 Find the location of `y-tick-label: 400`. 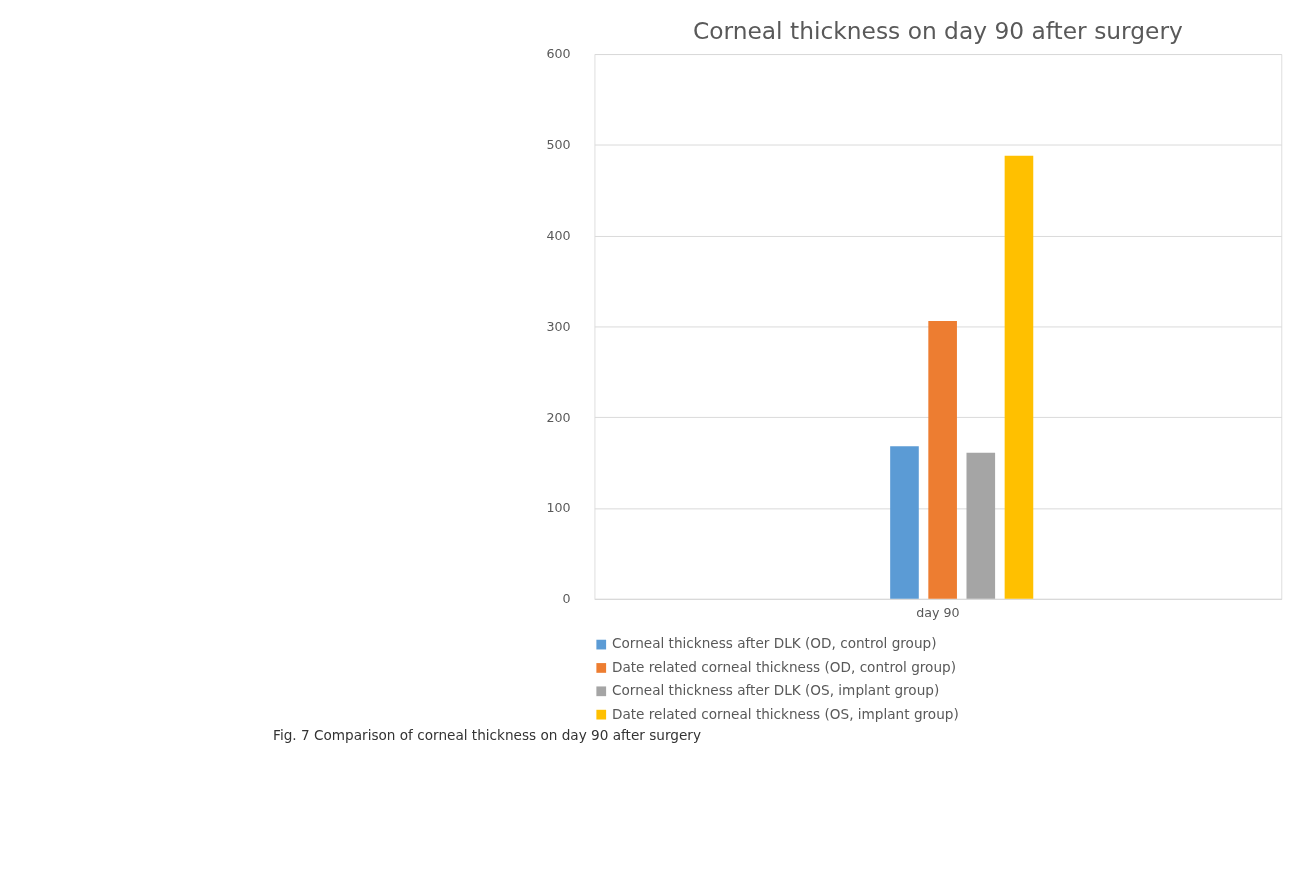

y-tick-label: 400 is located at coordinates (558, 236).